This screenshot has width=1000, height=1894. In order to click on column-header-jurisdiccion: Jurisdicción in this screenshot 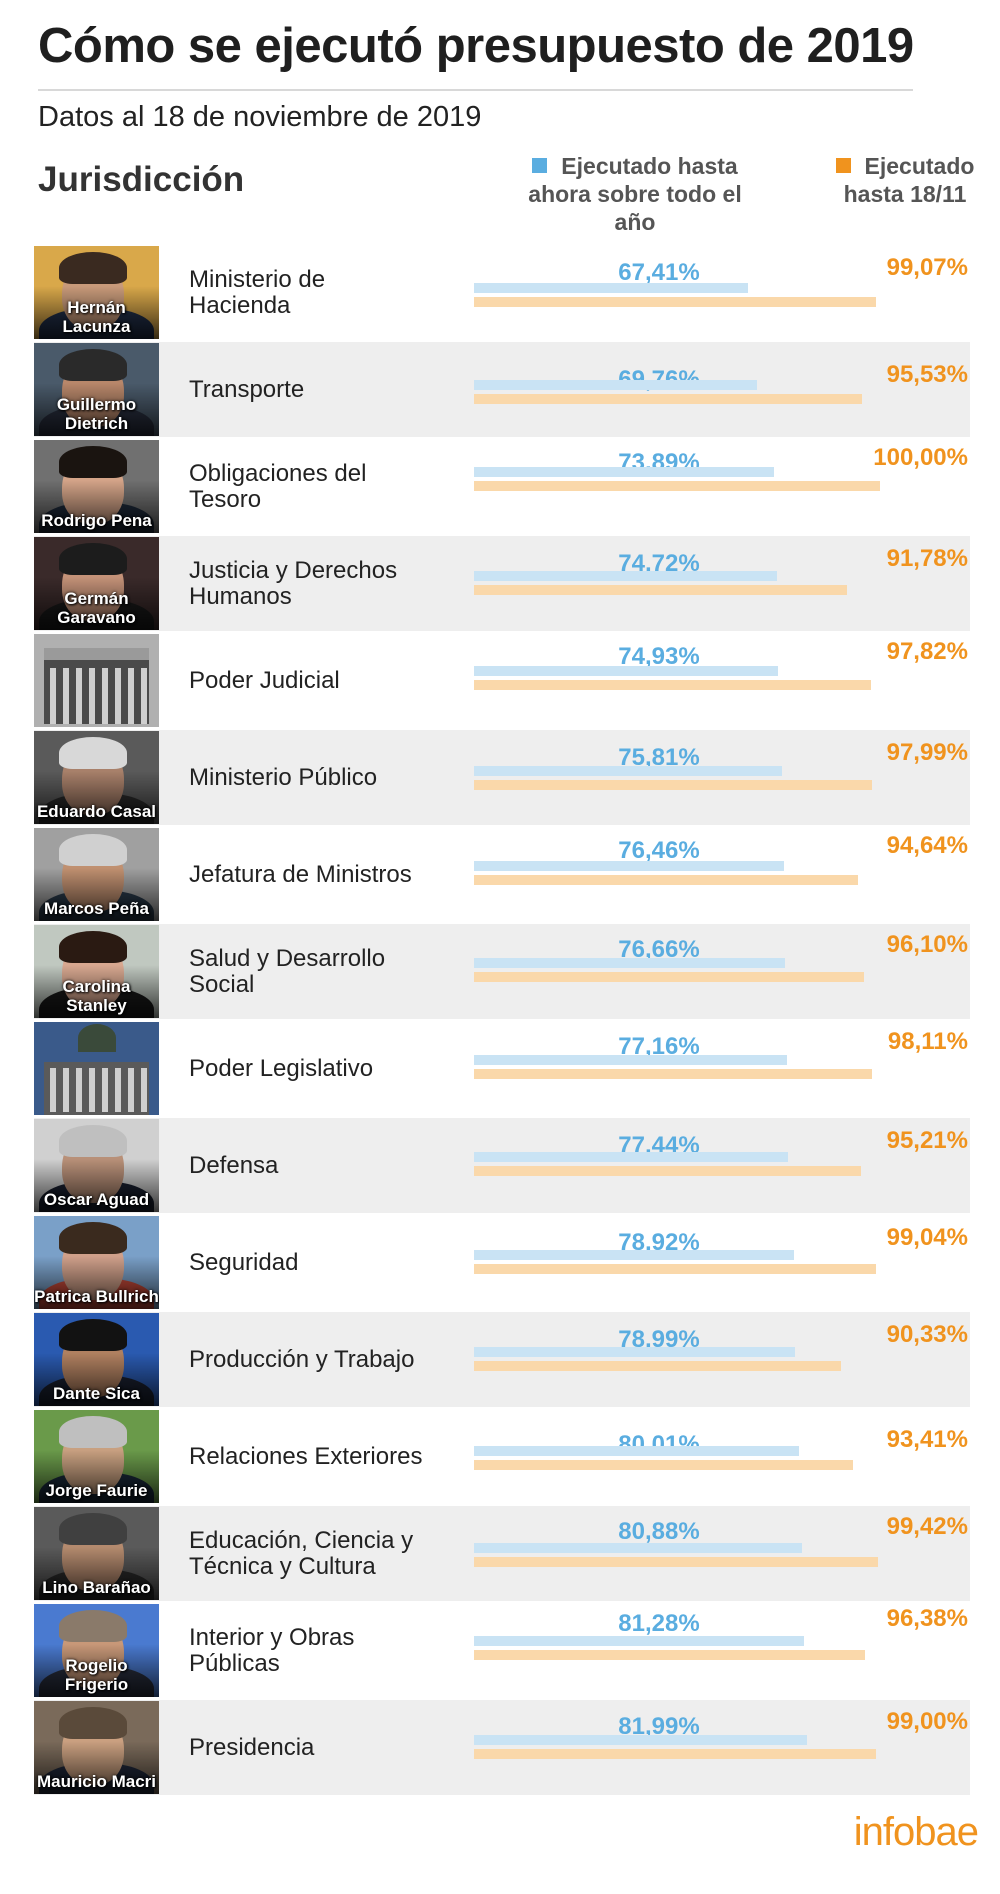, I will do `click(141, 179)`.